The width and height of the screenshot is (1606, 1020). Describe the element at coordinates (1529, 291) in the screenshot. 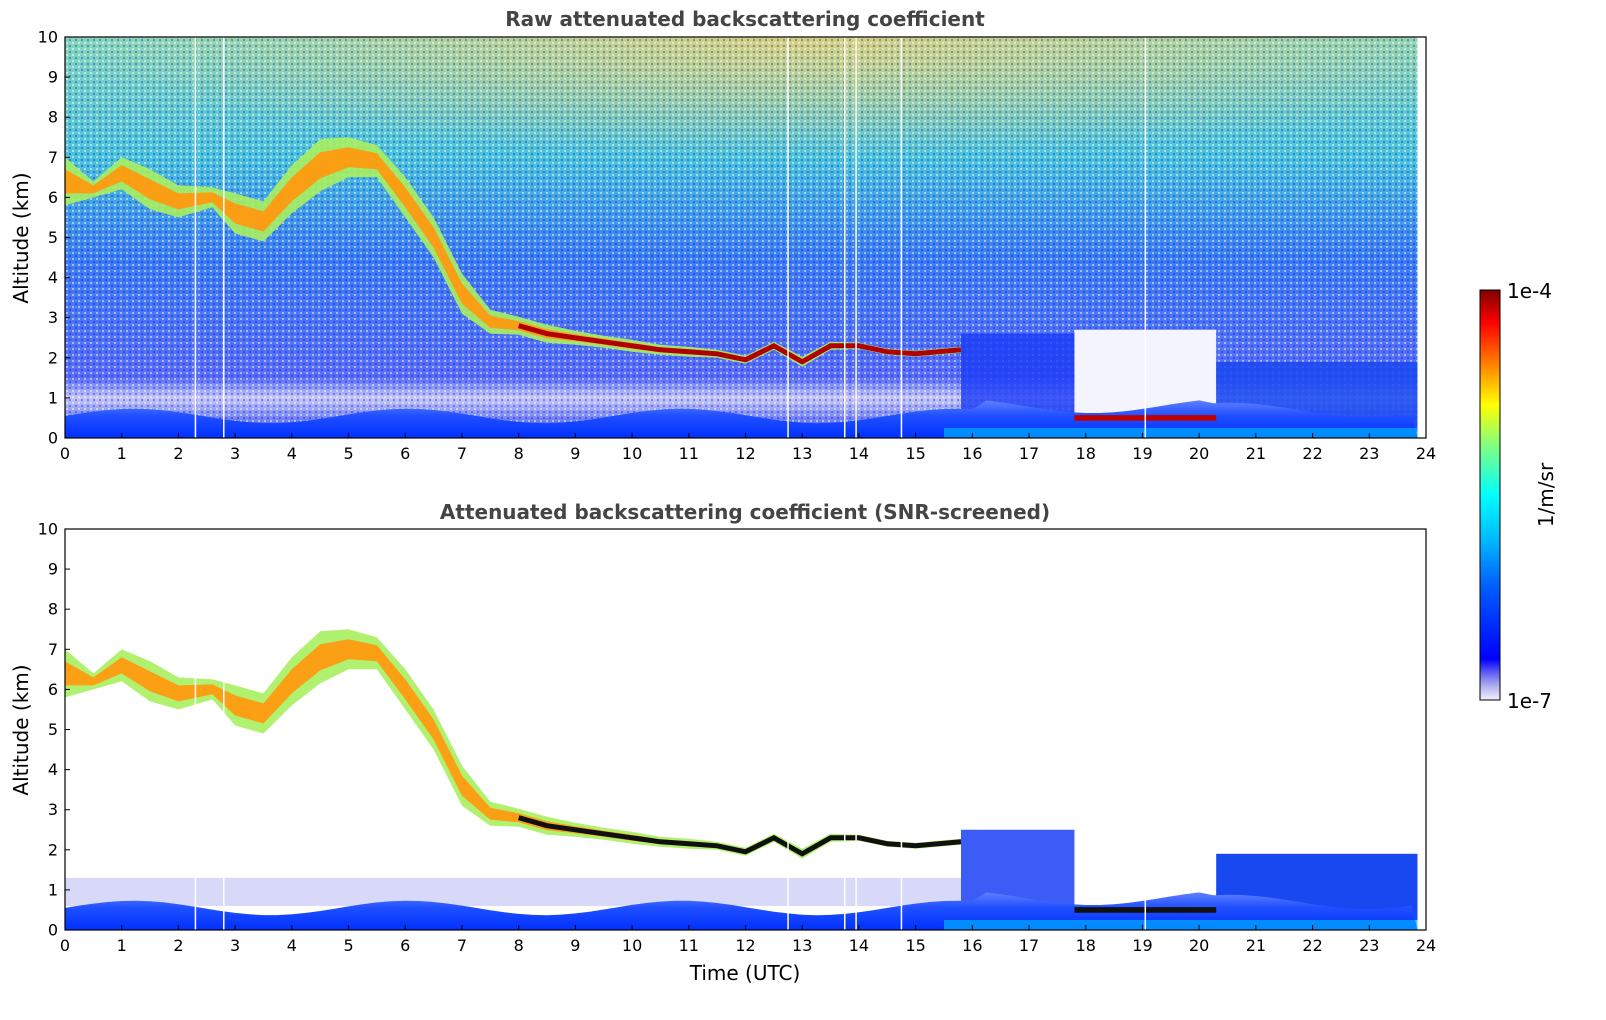

I see `colorbar-max-label: 1e-4` at that location.